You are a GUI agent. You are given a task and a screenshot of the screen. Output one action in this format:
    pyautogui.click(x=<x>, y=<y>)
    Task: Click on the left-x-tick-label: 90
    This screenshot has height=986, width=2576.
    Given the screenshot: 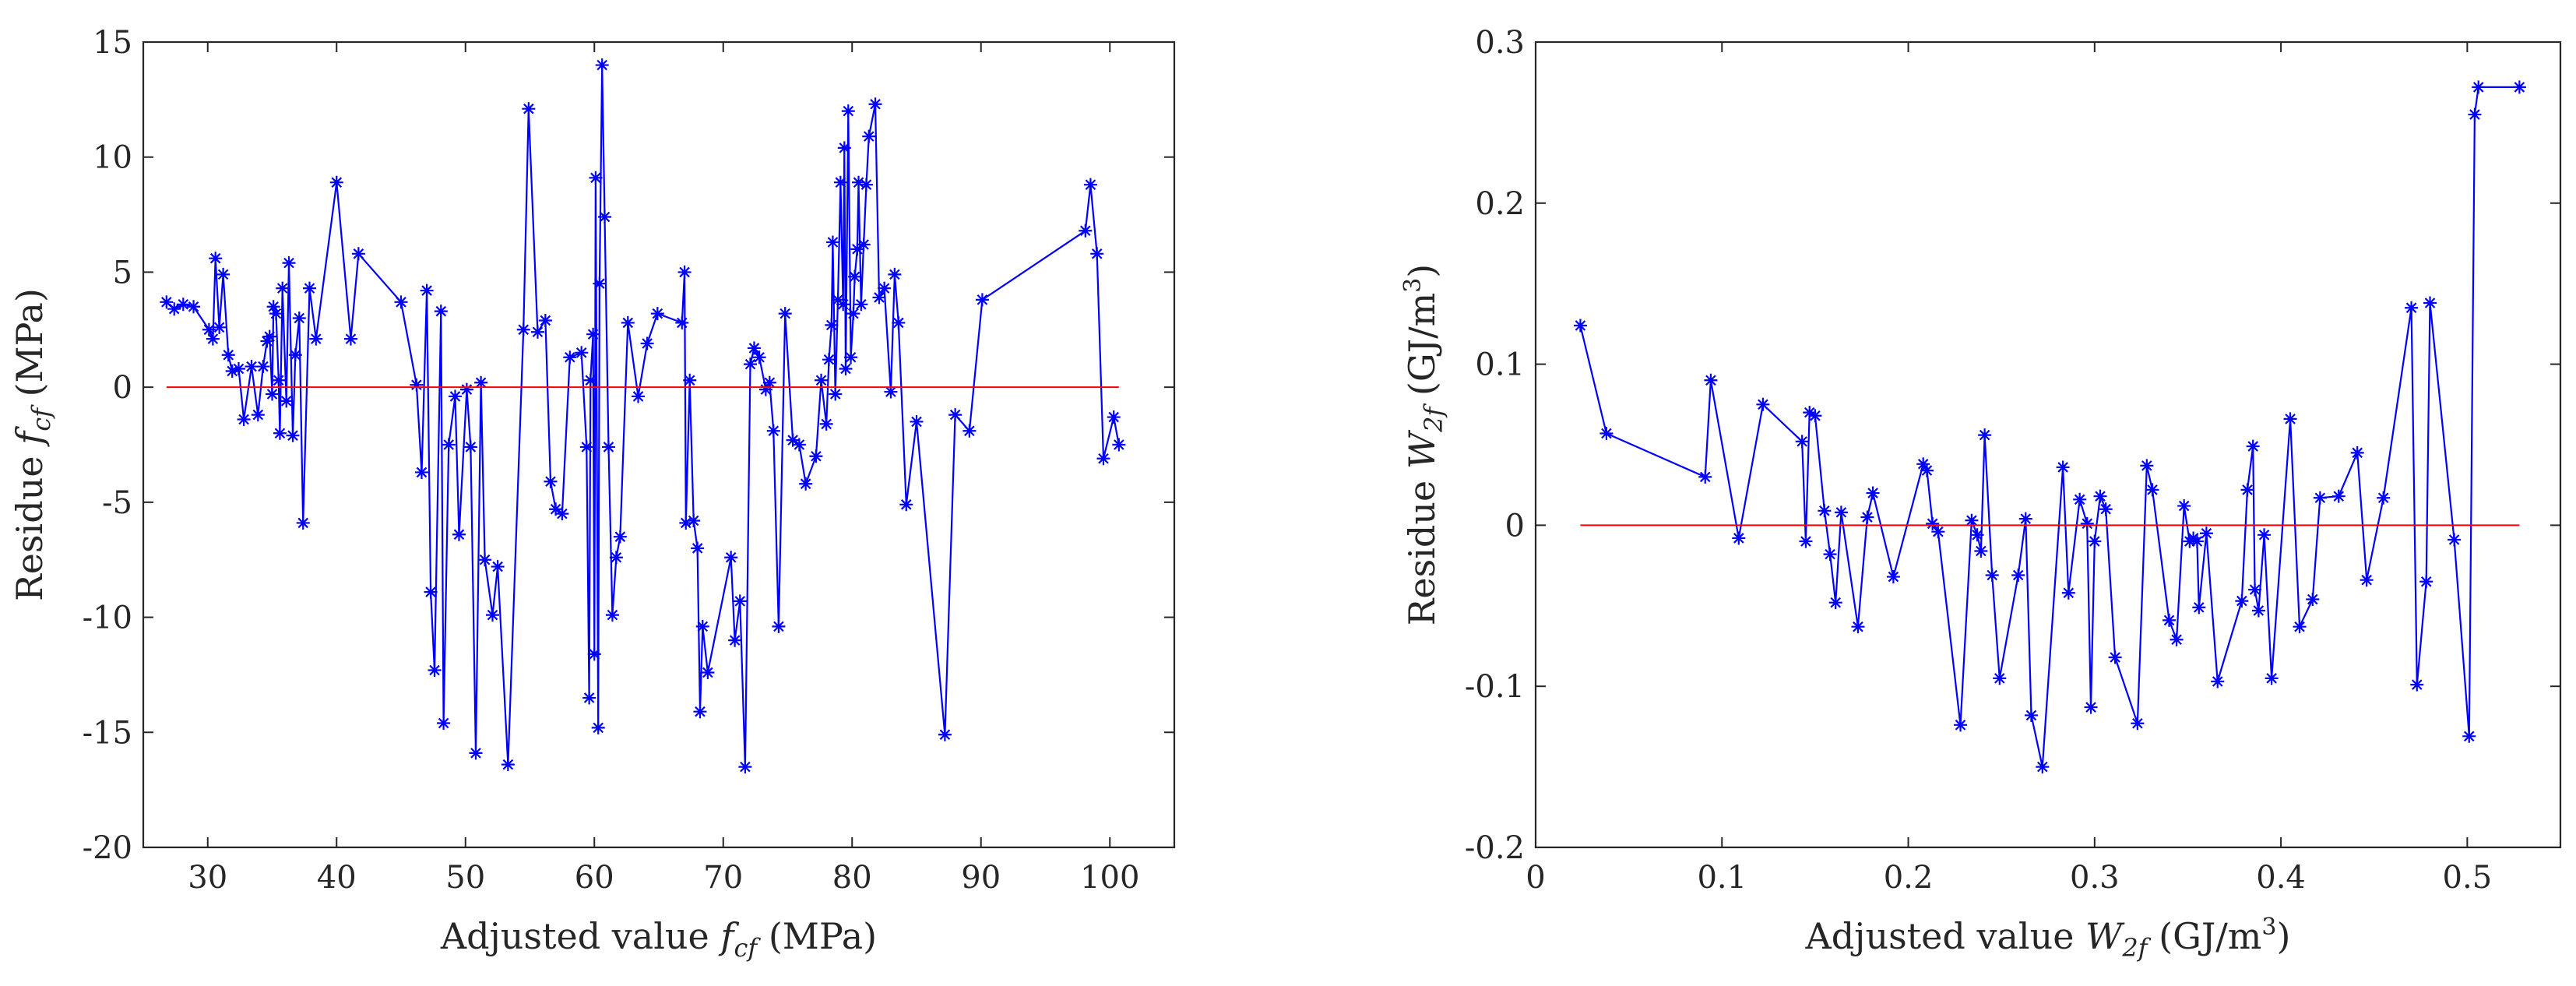 What is the action you would take?
    pyautogui.click(x=981, y=878)
    